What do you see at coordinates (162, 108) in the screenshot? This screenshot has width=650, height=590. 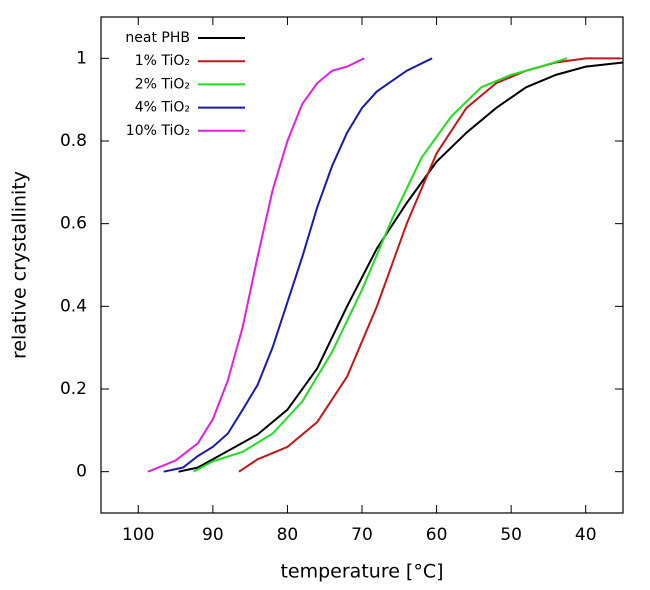 I see `legend-label: 4% TiO₂` at bounding box center [162, 108].